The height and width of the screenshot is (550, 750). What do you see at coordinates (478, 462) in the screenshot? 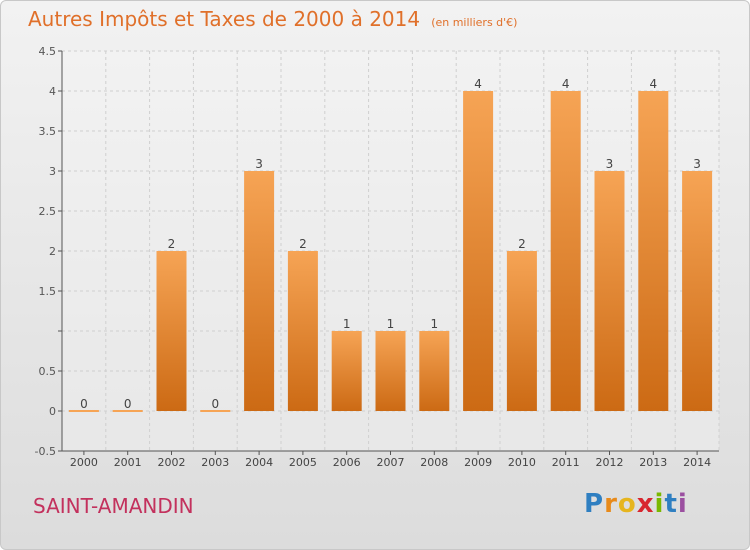
I see `x-tick-label: 2009` at bounding box center [478, 462].